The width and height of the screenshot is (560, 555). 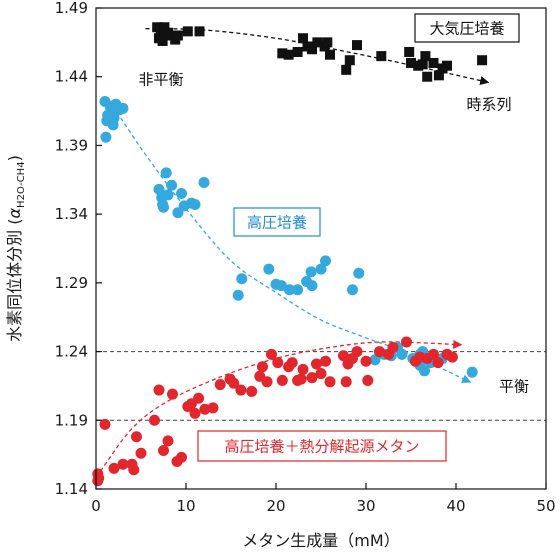 I want to click on x-tick-label-0: 0, so click(x=96, y=506).